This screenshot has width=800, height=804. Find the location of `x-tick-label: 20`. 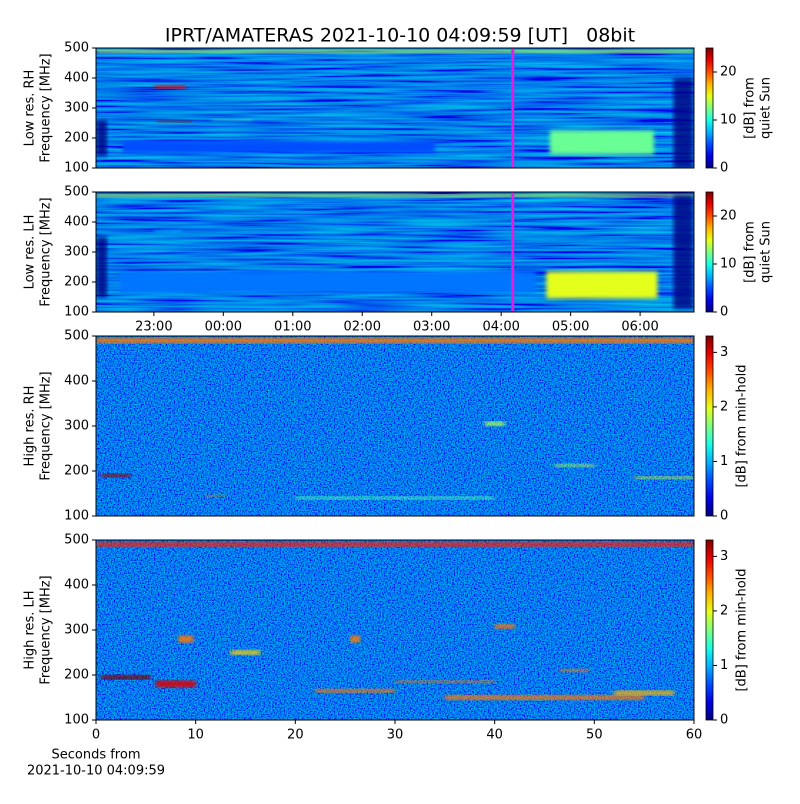

x-tick-label: 20 is located at coordinates (295, 735).